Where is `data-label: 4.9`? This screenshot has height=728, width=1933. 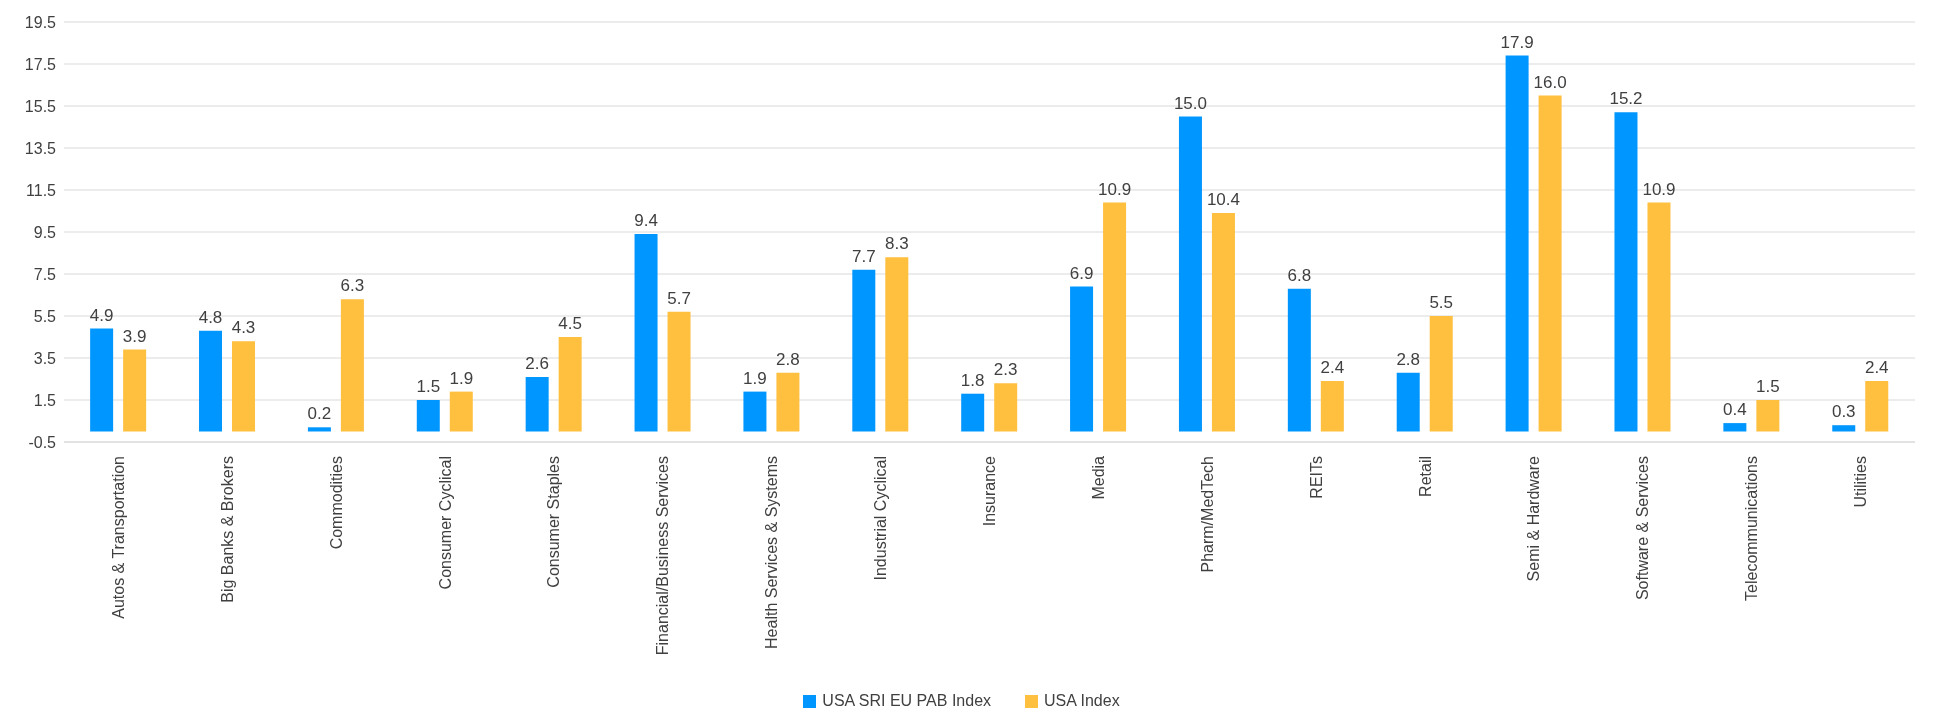
data-label: 4.9 is located at coordinates (101, 315).